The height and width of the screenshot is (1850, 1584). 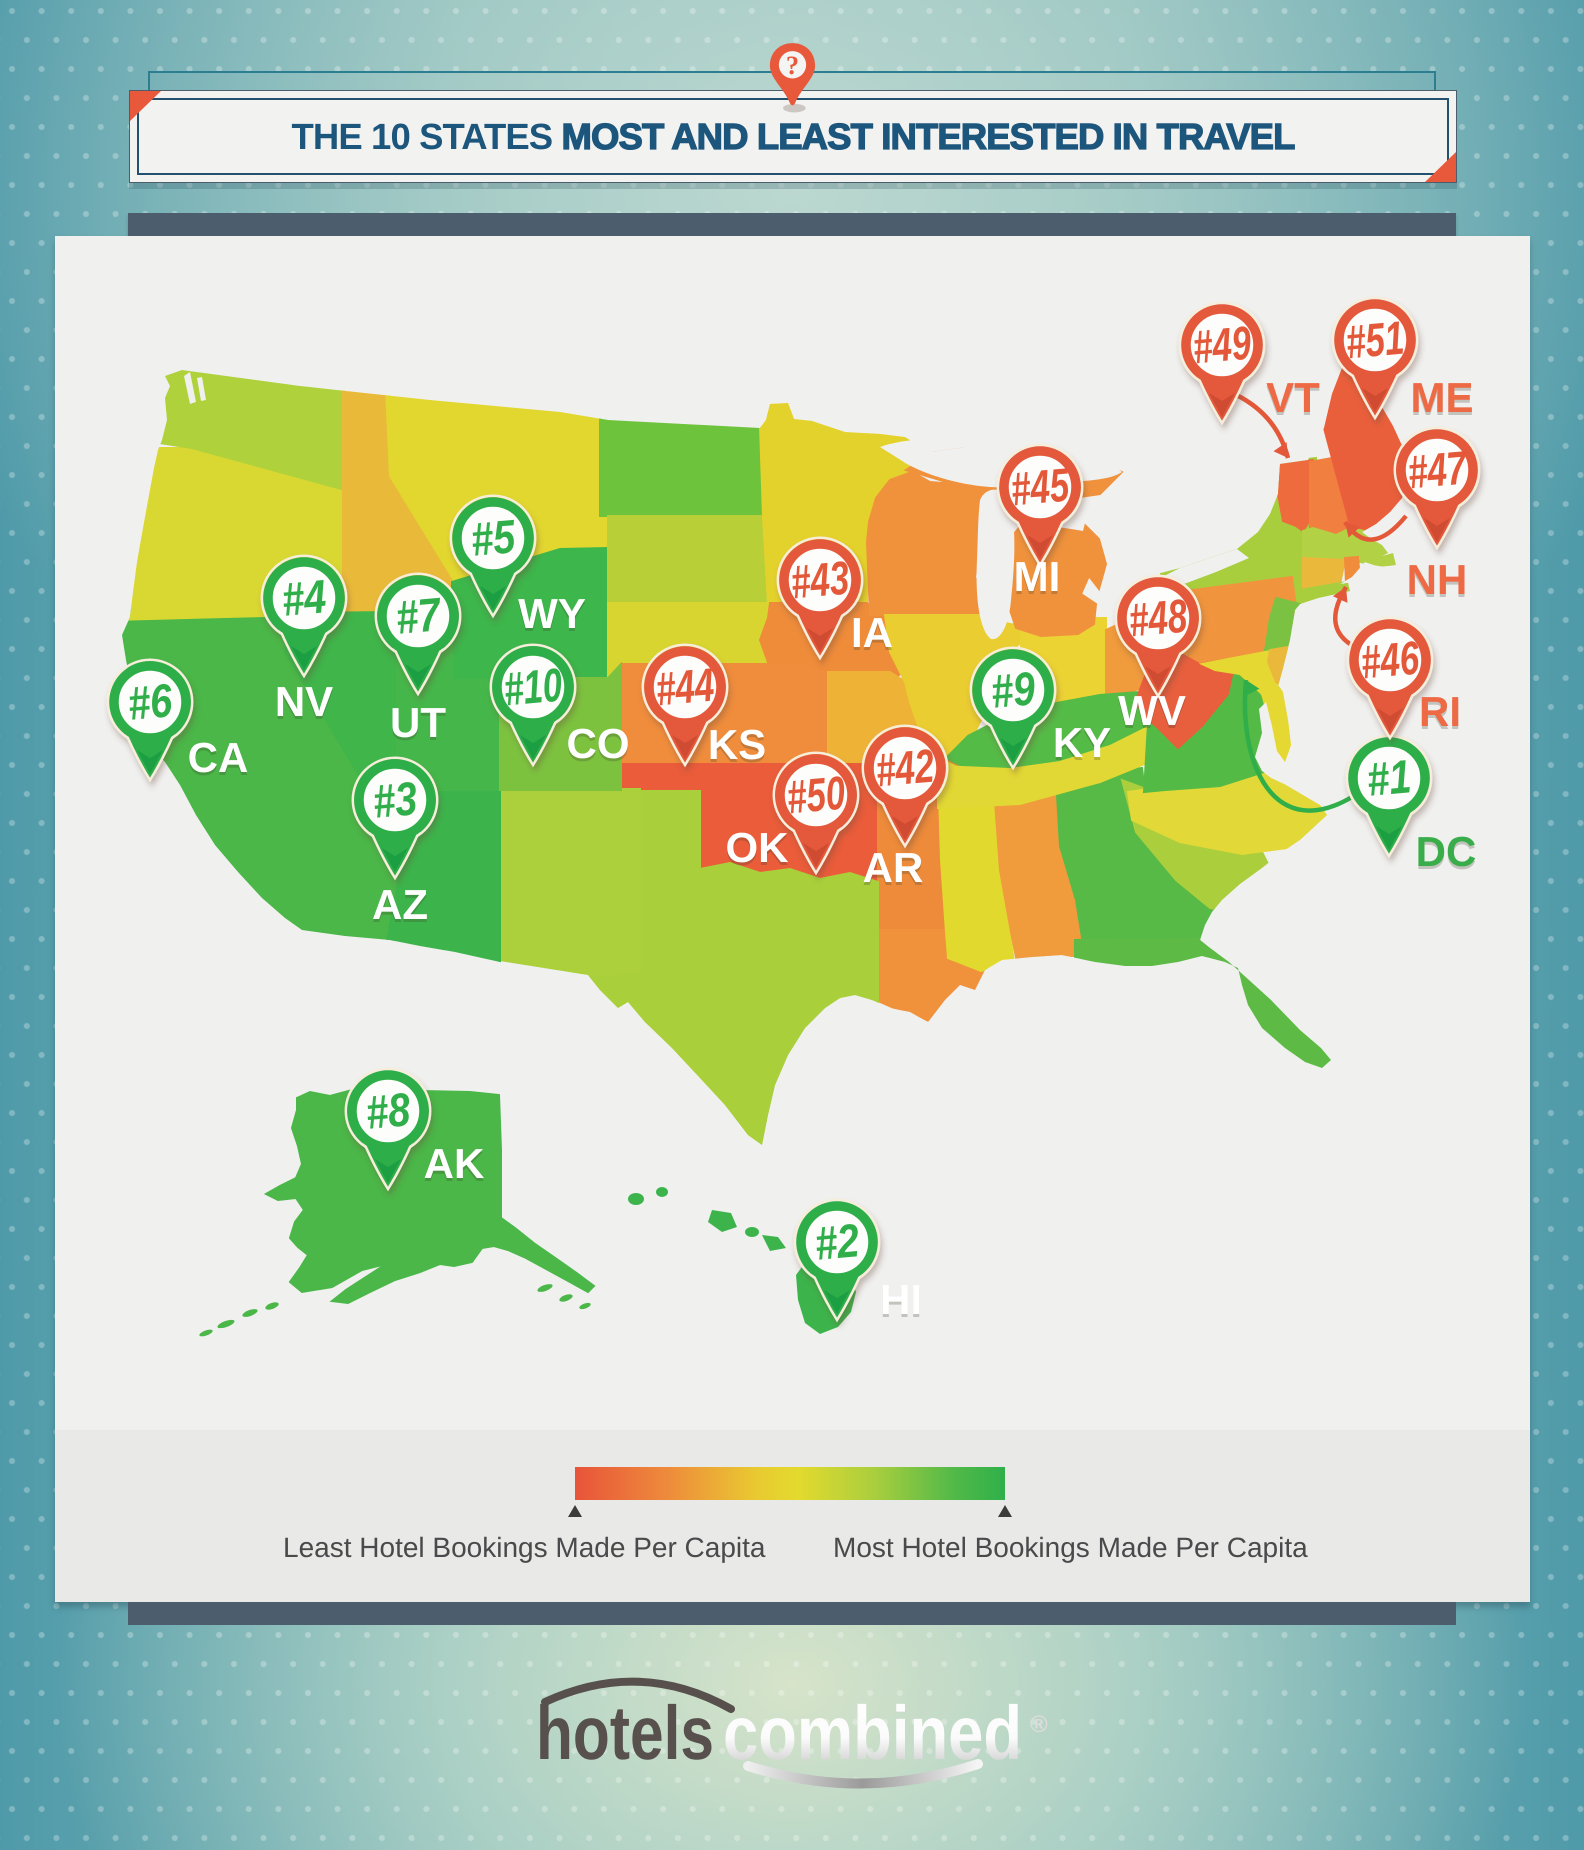 I want to click on svg-text: #7, so click(x=419, y=615).